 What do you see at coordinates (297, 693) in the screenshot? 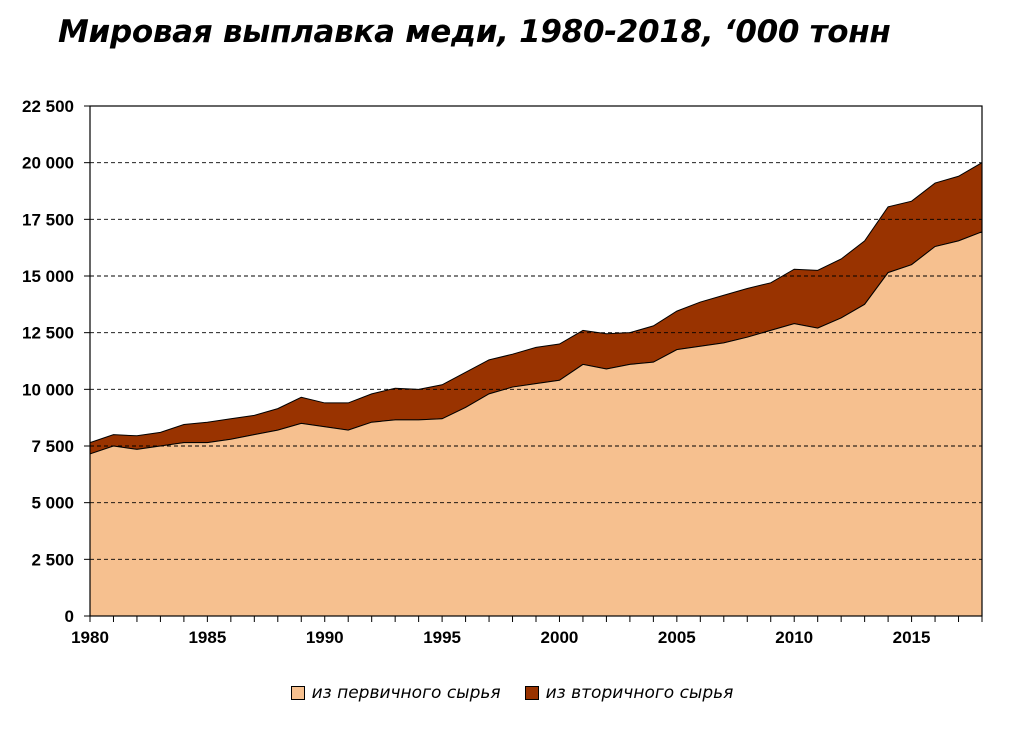
I see `legend-swatch-primary` at bounding box center [297, 693].